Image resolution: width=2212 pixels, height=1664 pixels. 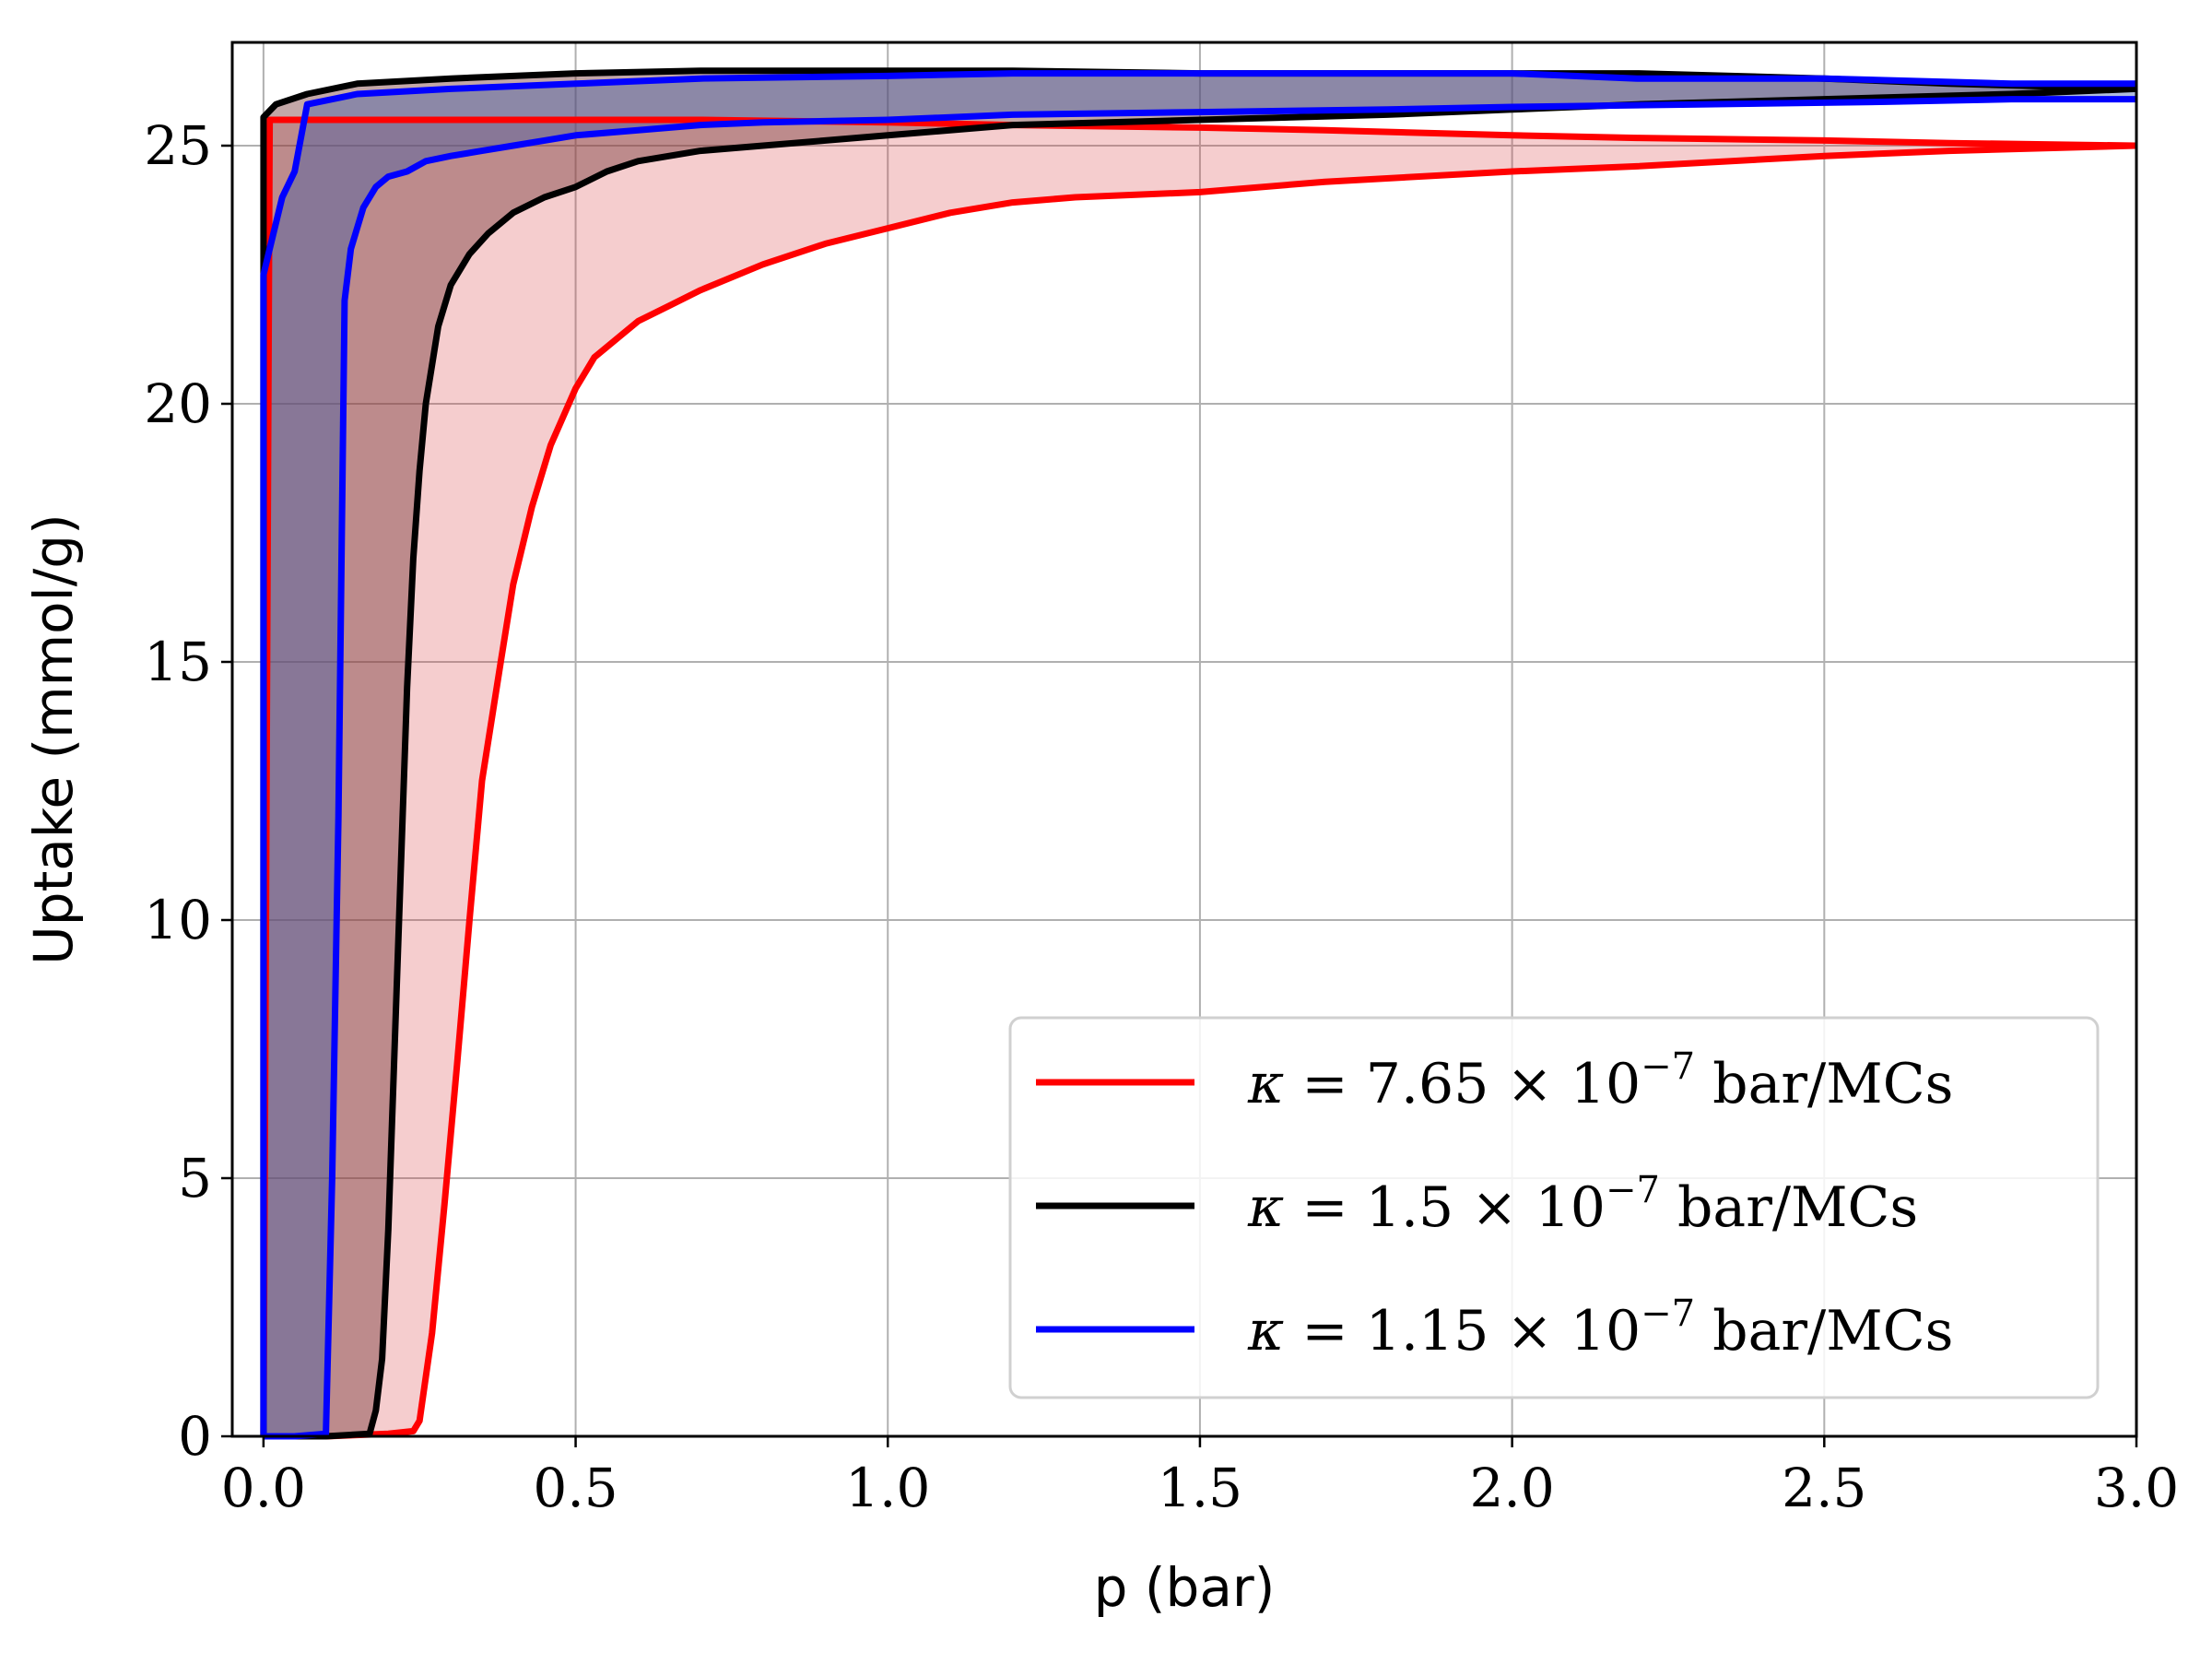 I want to click on x-axis-title: p (bar), so click(x=1185, y=1587).